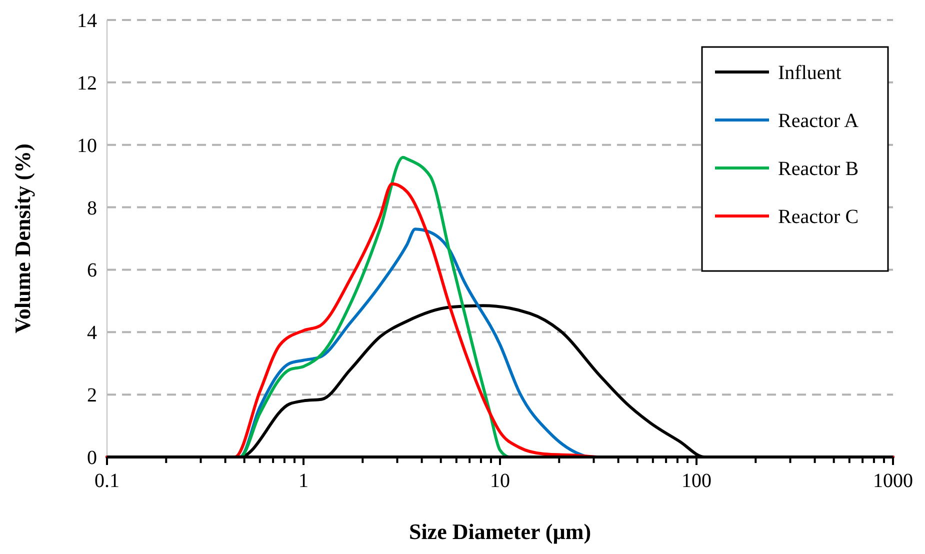 This screenshot has width=925, height=554. I want to click on y-tick-label: 4, so click(92, 333).